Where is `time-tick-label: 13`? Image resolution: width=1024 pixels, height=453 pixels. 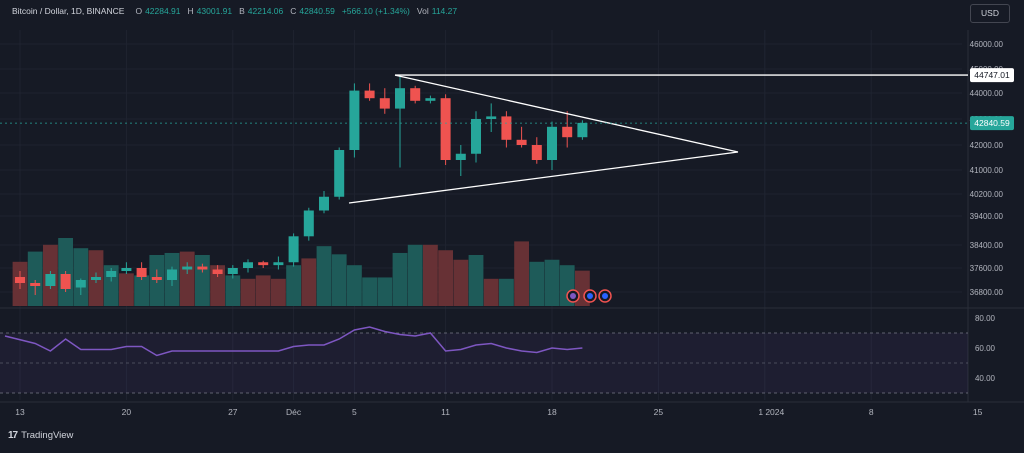 time-tick-label: 13 is located at coordinates (20, 412).